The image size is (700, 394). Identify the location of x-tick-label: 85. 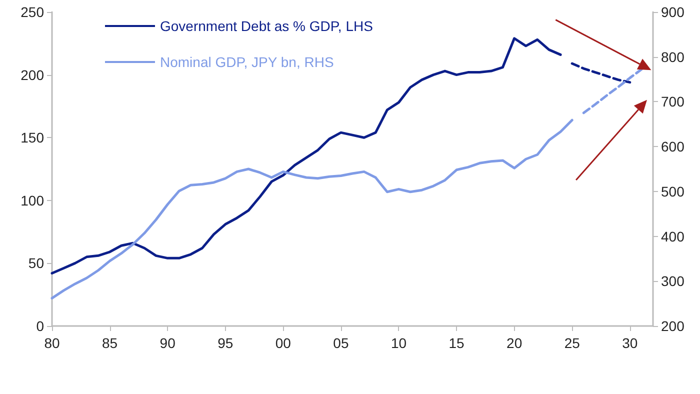
(110, 343).